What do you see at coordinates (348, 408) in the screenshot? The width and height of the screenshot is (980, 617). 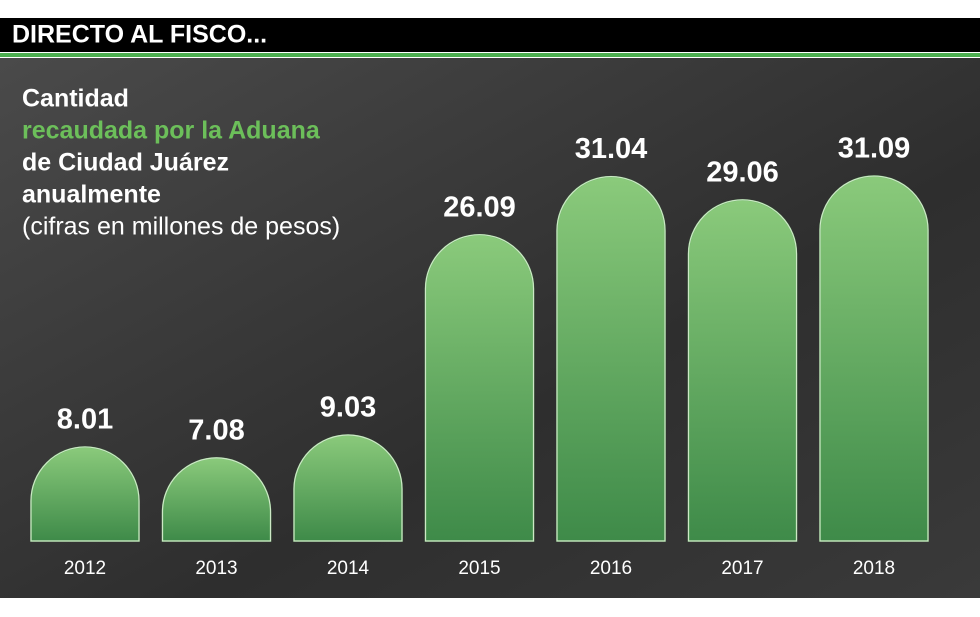 I see `value-label: 9.03` at bounding box center [348, 408].